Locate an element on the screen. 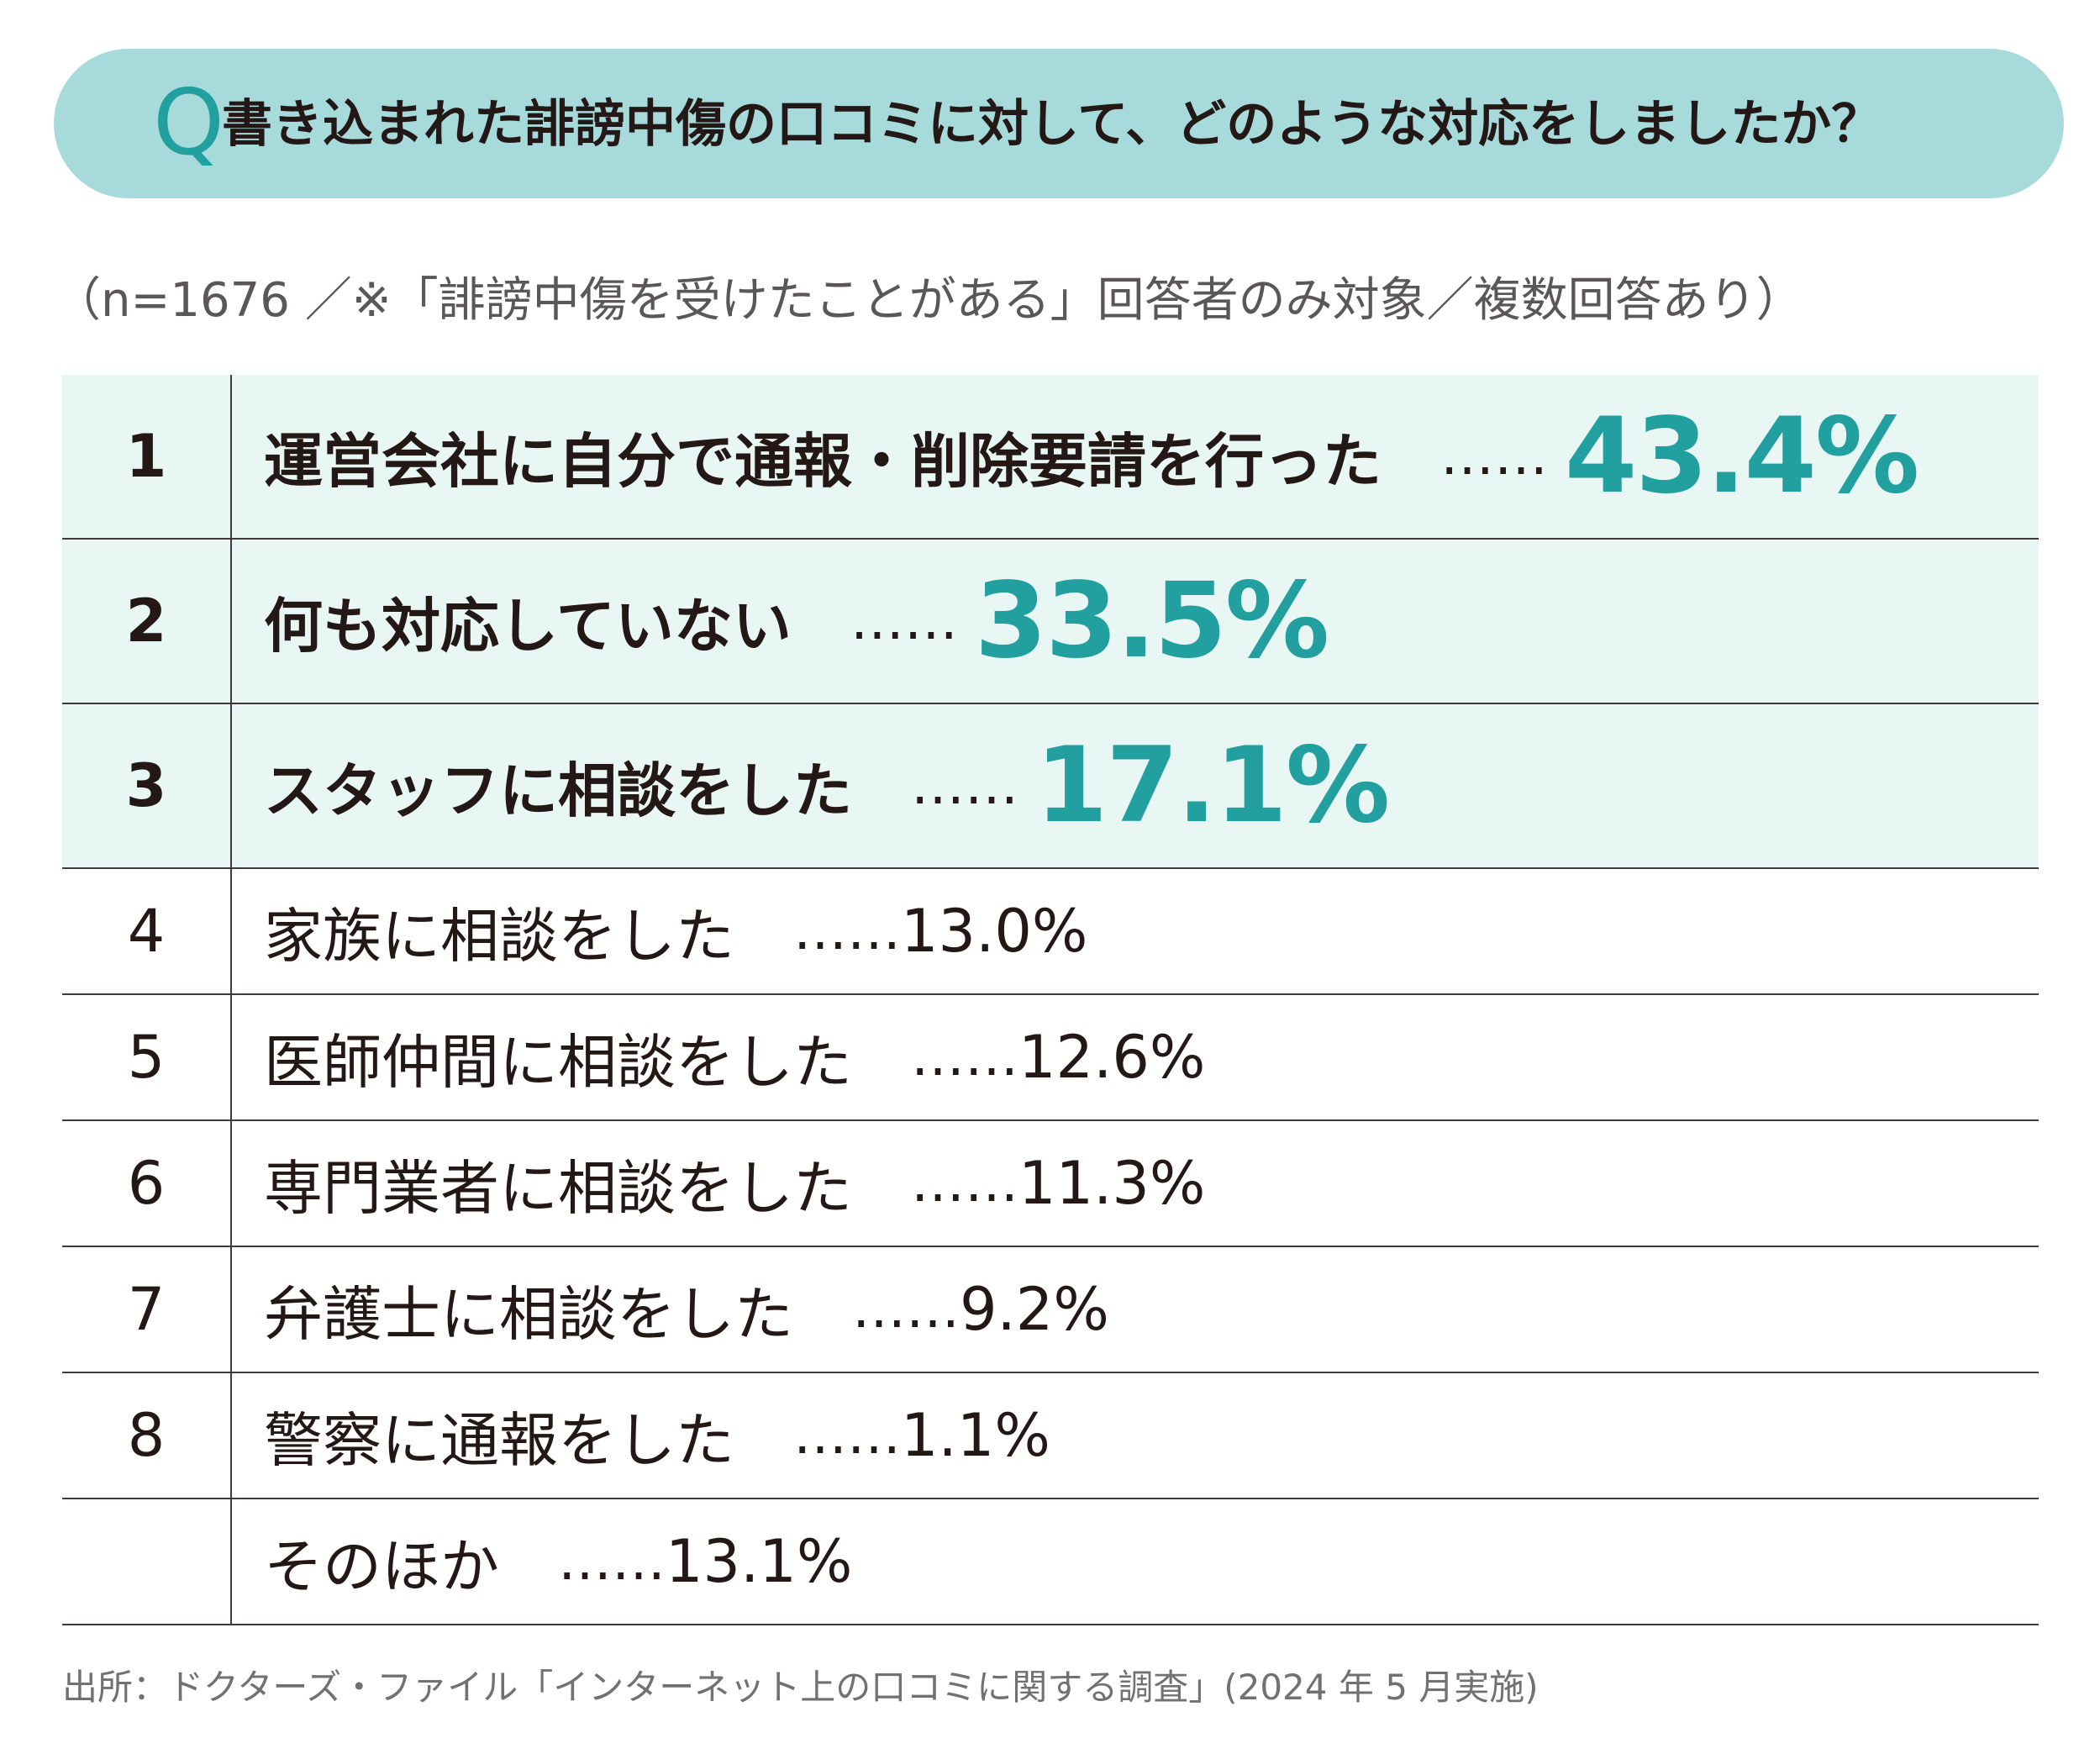 The width and height of the screenshot is (2100, 1754). question-text: 書き込まれた誹謗中傷の口コミに対して、どのような対応をしましたか？ is located at coordinates (1052, 124).